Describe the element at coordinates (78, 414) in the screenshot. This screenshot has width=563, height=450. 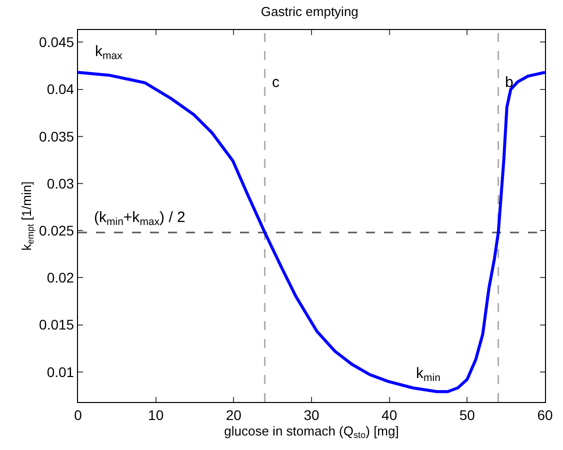
I see `x-tick-label: 0` at that location.